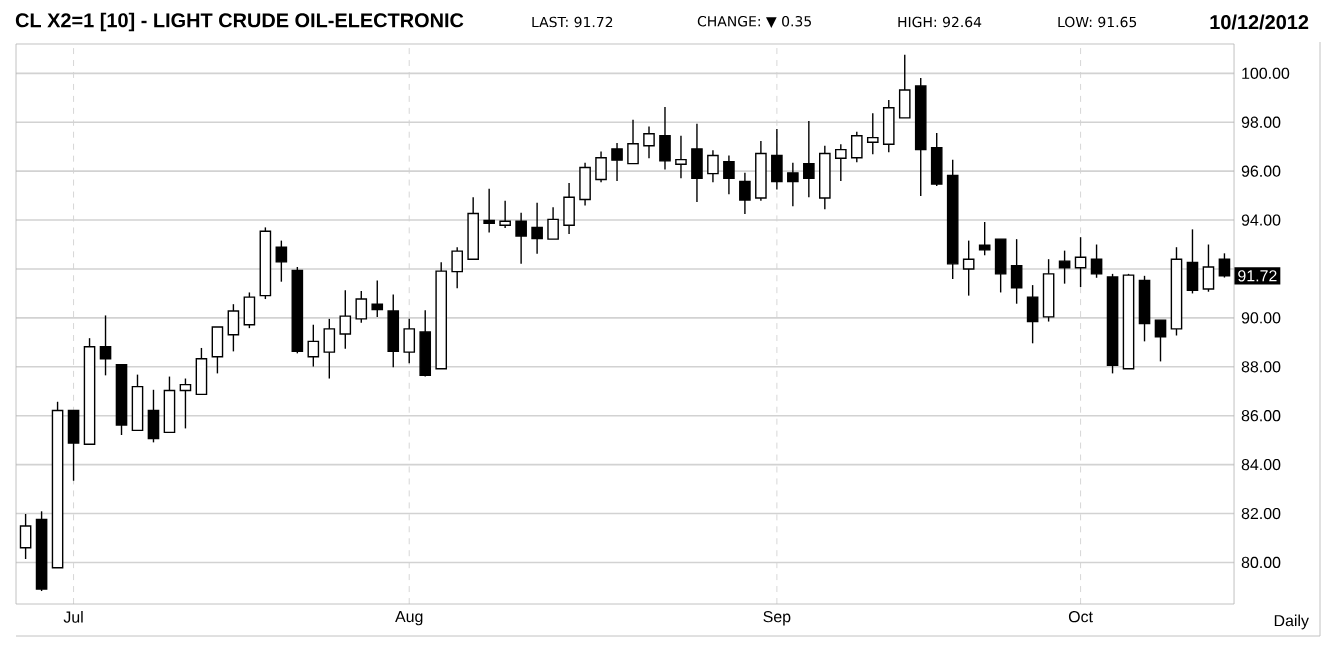 The height and width of the screenshot is (646, 1324). Describe the element at coordinates (239, 22) in the screenshot. I see `chart-title: CL X2=1 [10] - LIGHT CRUDE OIL-ELECTRONIC` at that location.